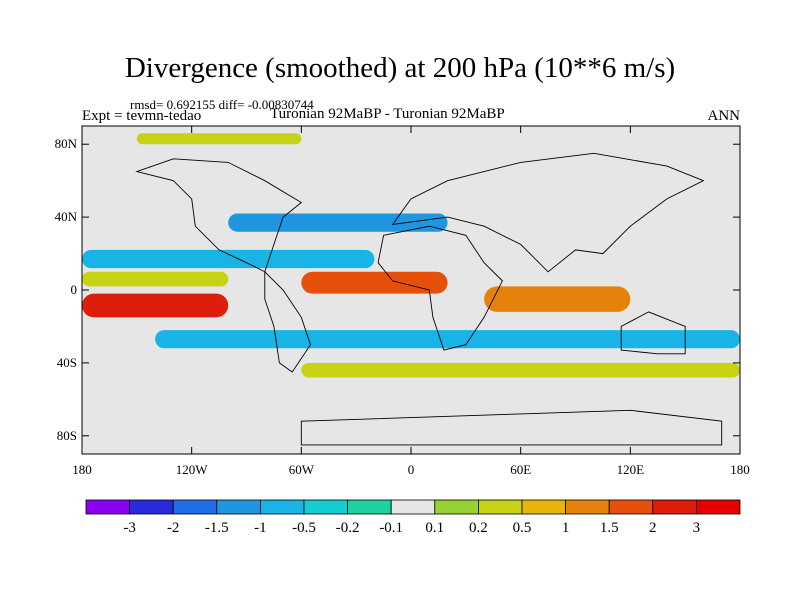  I want to click on colorbar-label-0: -3, so click(129, 528).